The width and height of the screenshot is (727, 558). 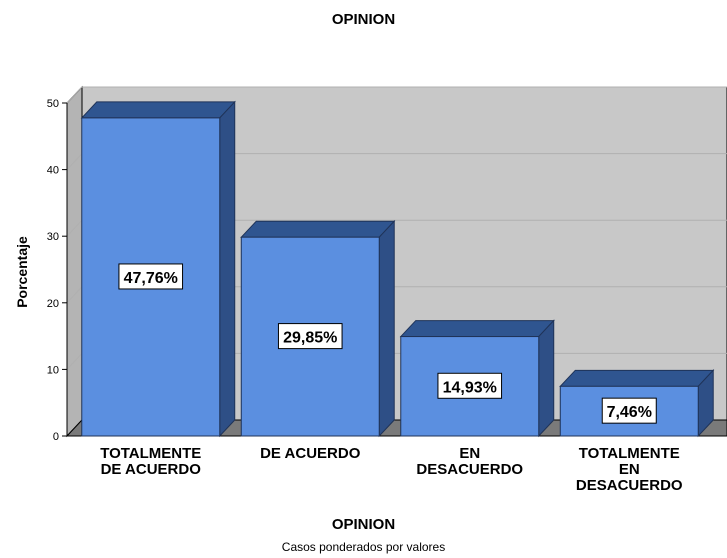 What do you see at coordinates (56, 437) in the screenshot?
I see `y-tick-label: 0` at bounding box center [56, 437].